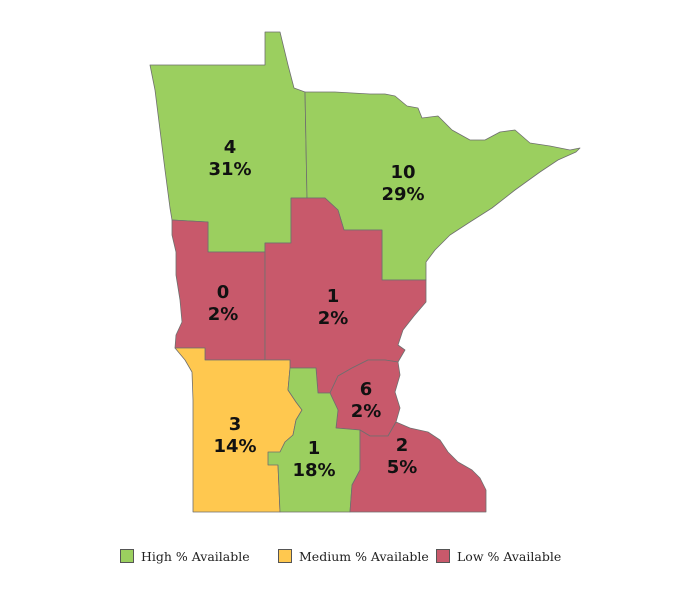 Image resolution: width=700 pixels, height=600 pixels. What do you see at coordinates (235, 424) in the screenshot?
I see `region-southwest-count: 3` at bounding box center [235, 424].